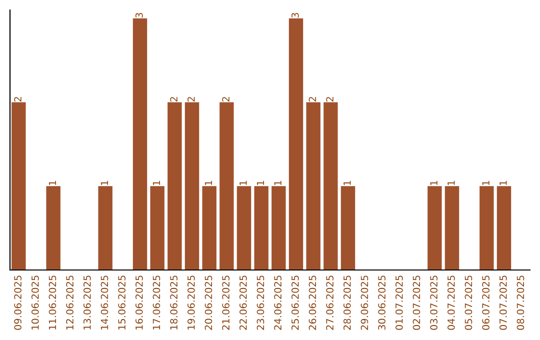  I want to click on x-tick-label: 18.06.2025, so click(174, 303).